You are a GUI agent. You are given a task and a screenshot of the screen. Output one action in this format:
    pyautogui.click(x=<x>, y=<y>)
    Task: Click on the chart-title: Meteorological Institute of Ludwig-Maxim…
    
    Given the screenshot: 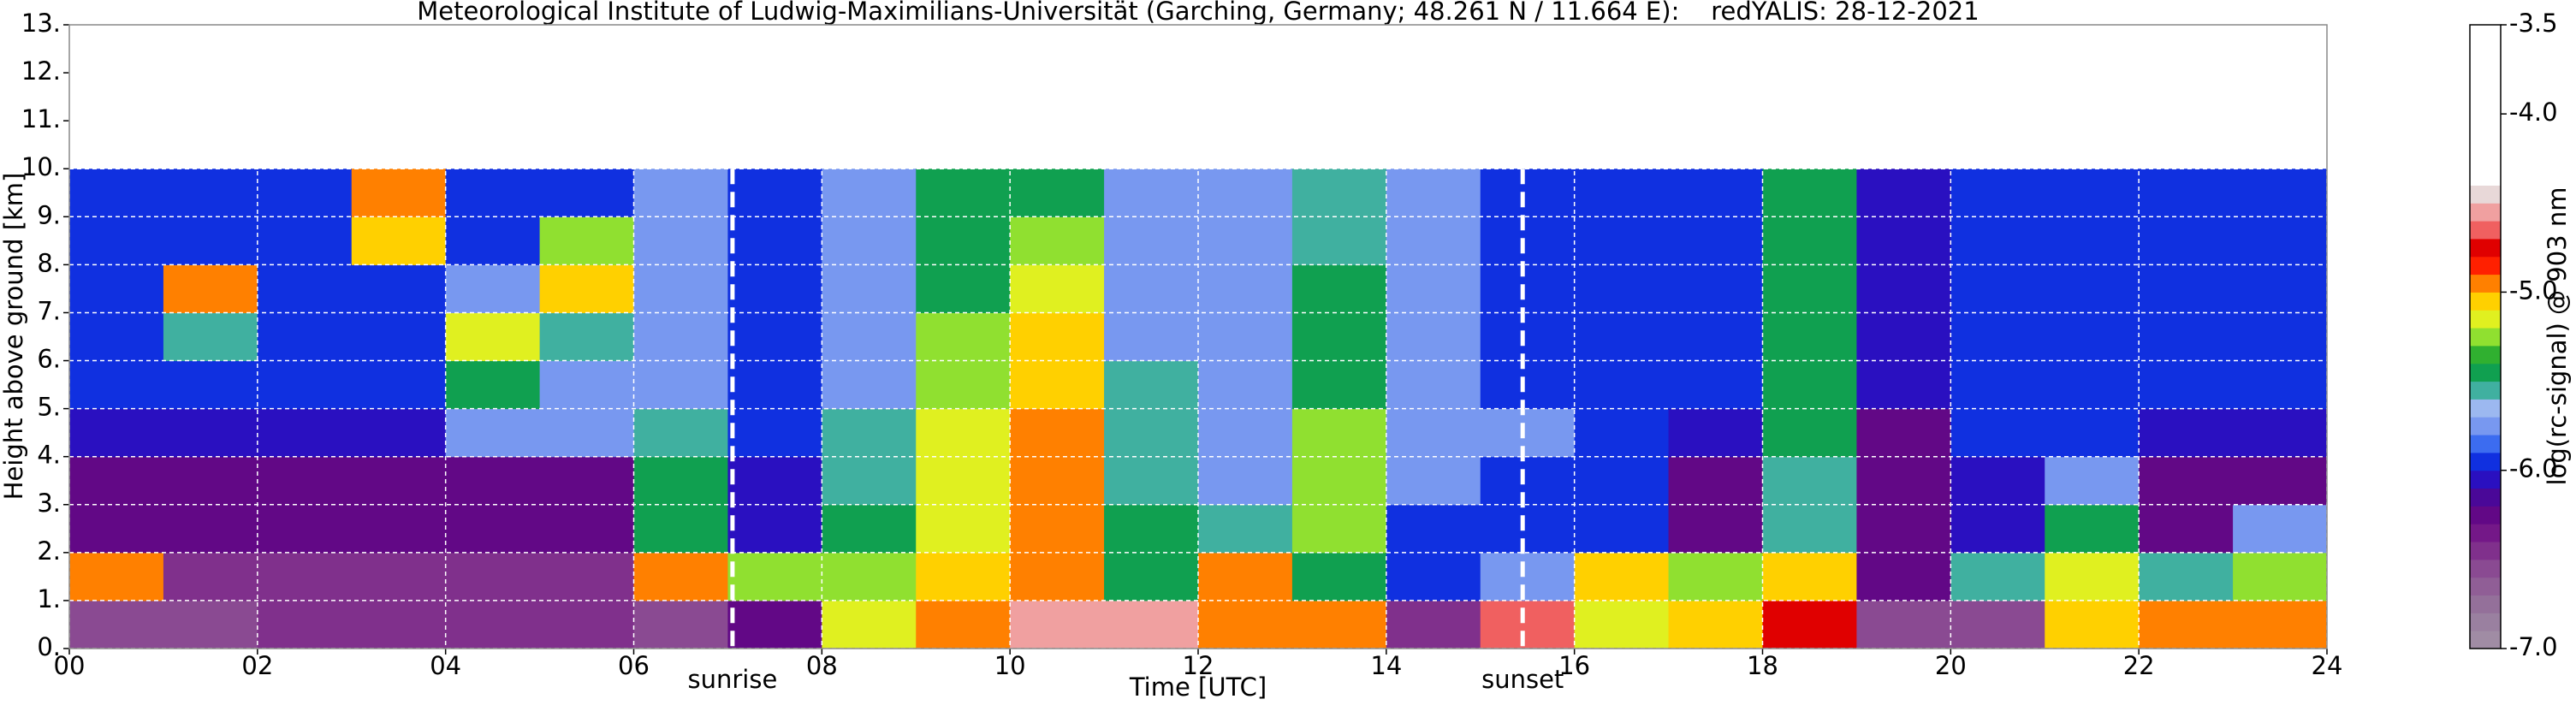 What is the action you would take?
    pyautogui.click(x=1198, y=13)
    